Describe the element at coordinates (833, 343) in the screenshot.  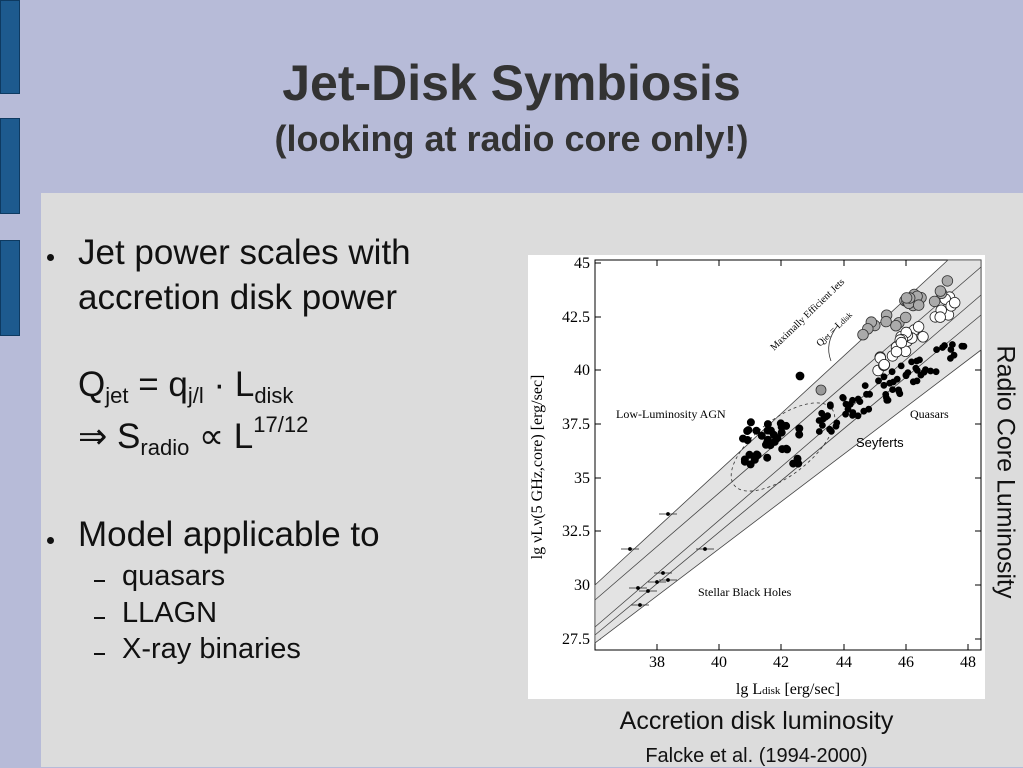
I see `max-eff-arrow` at that location.